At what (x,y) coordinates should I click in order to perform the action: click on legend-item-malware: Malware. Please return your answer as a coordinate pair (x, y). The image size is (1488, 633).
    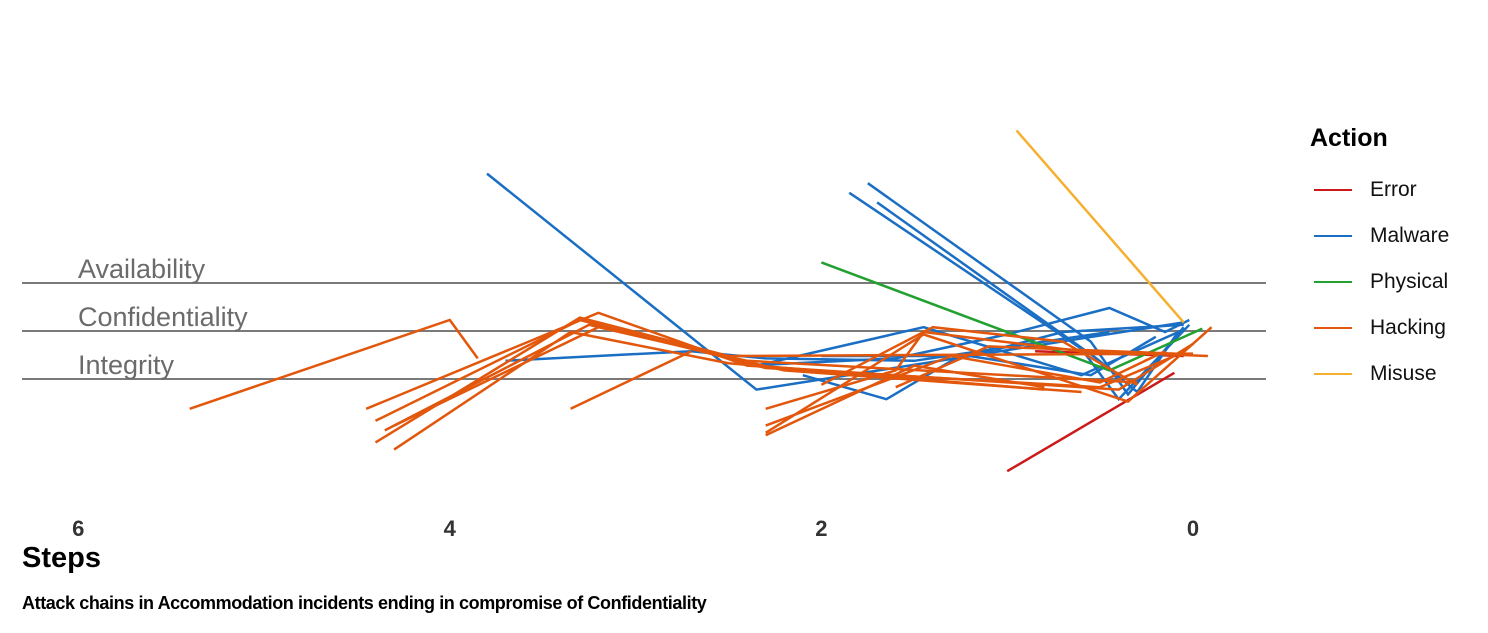
    Looking at the image, I should click on (1379, 236).